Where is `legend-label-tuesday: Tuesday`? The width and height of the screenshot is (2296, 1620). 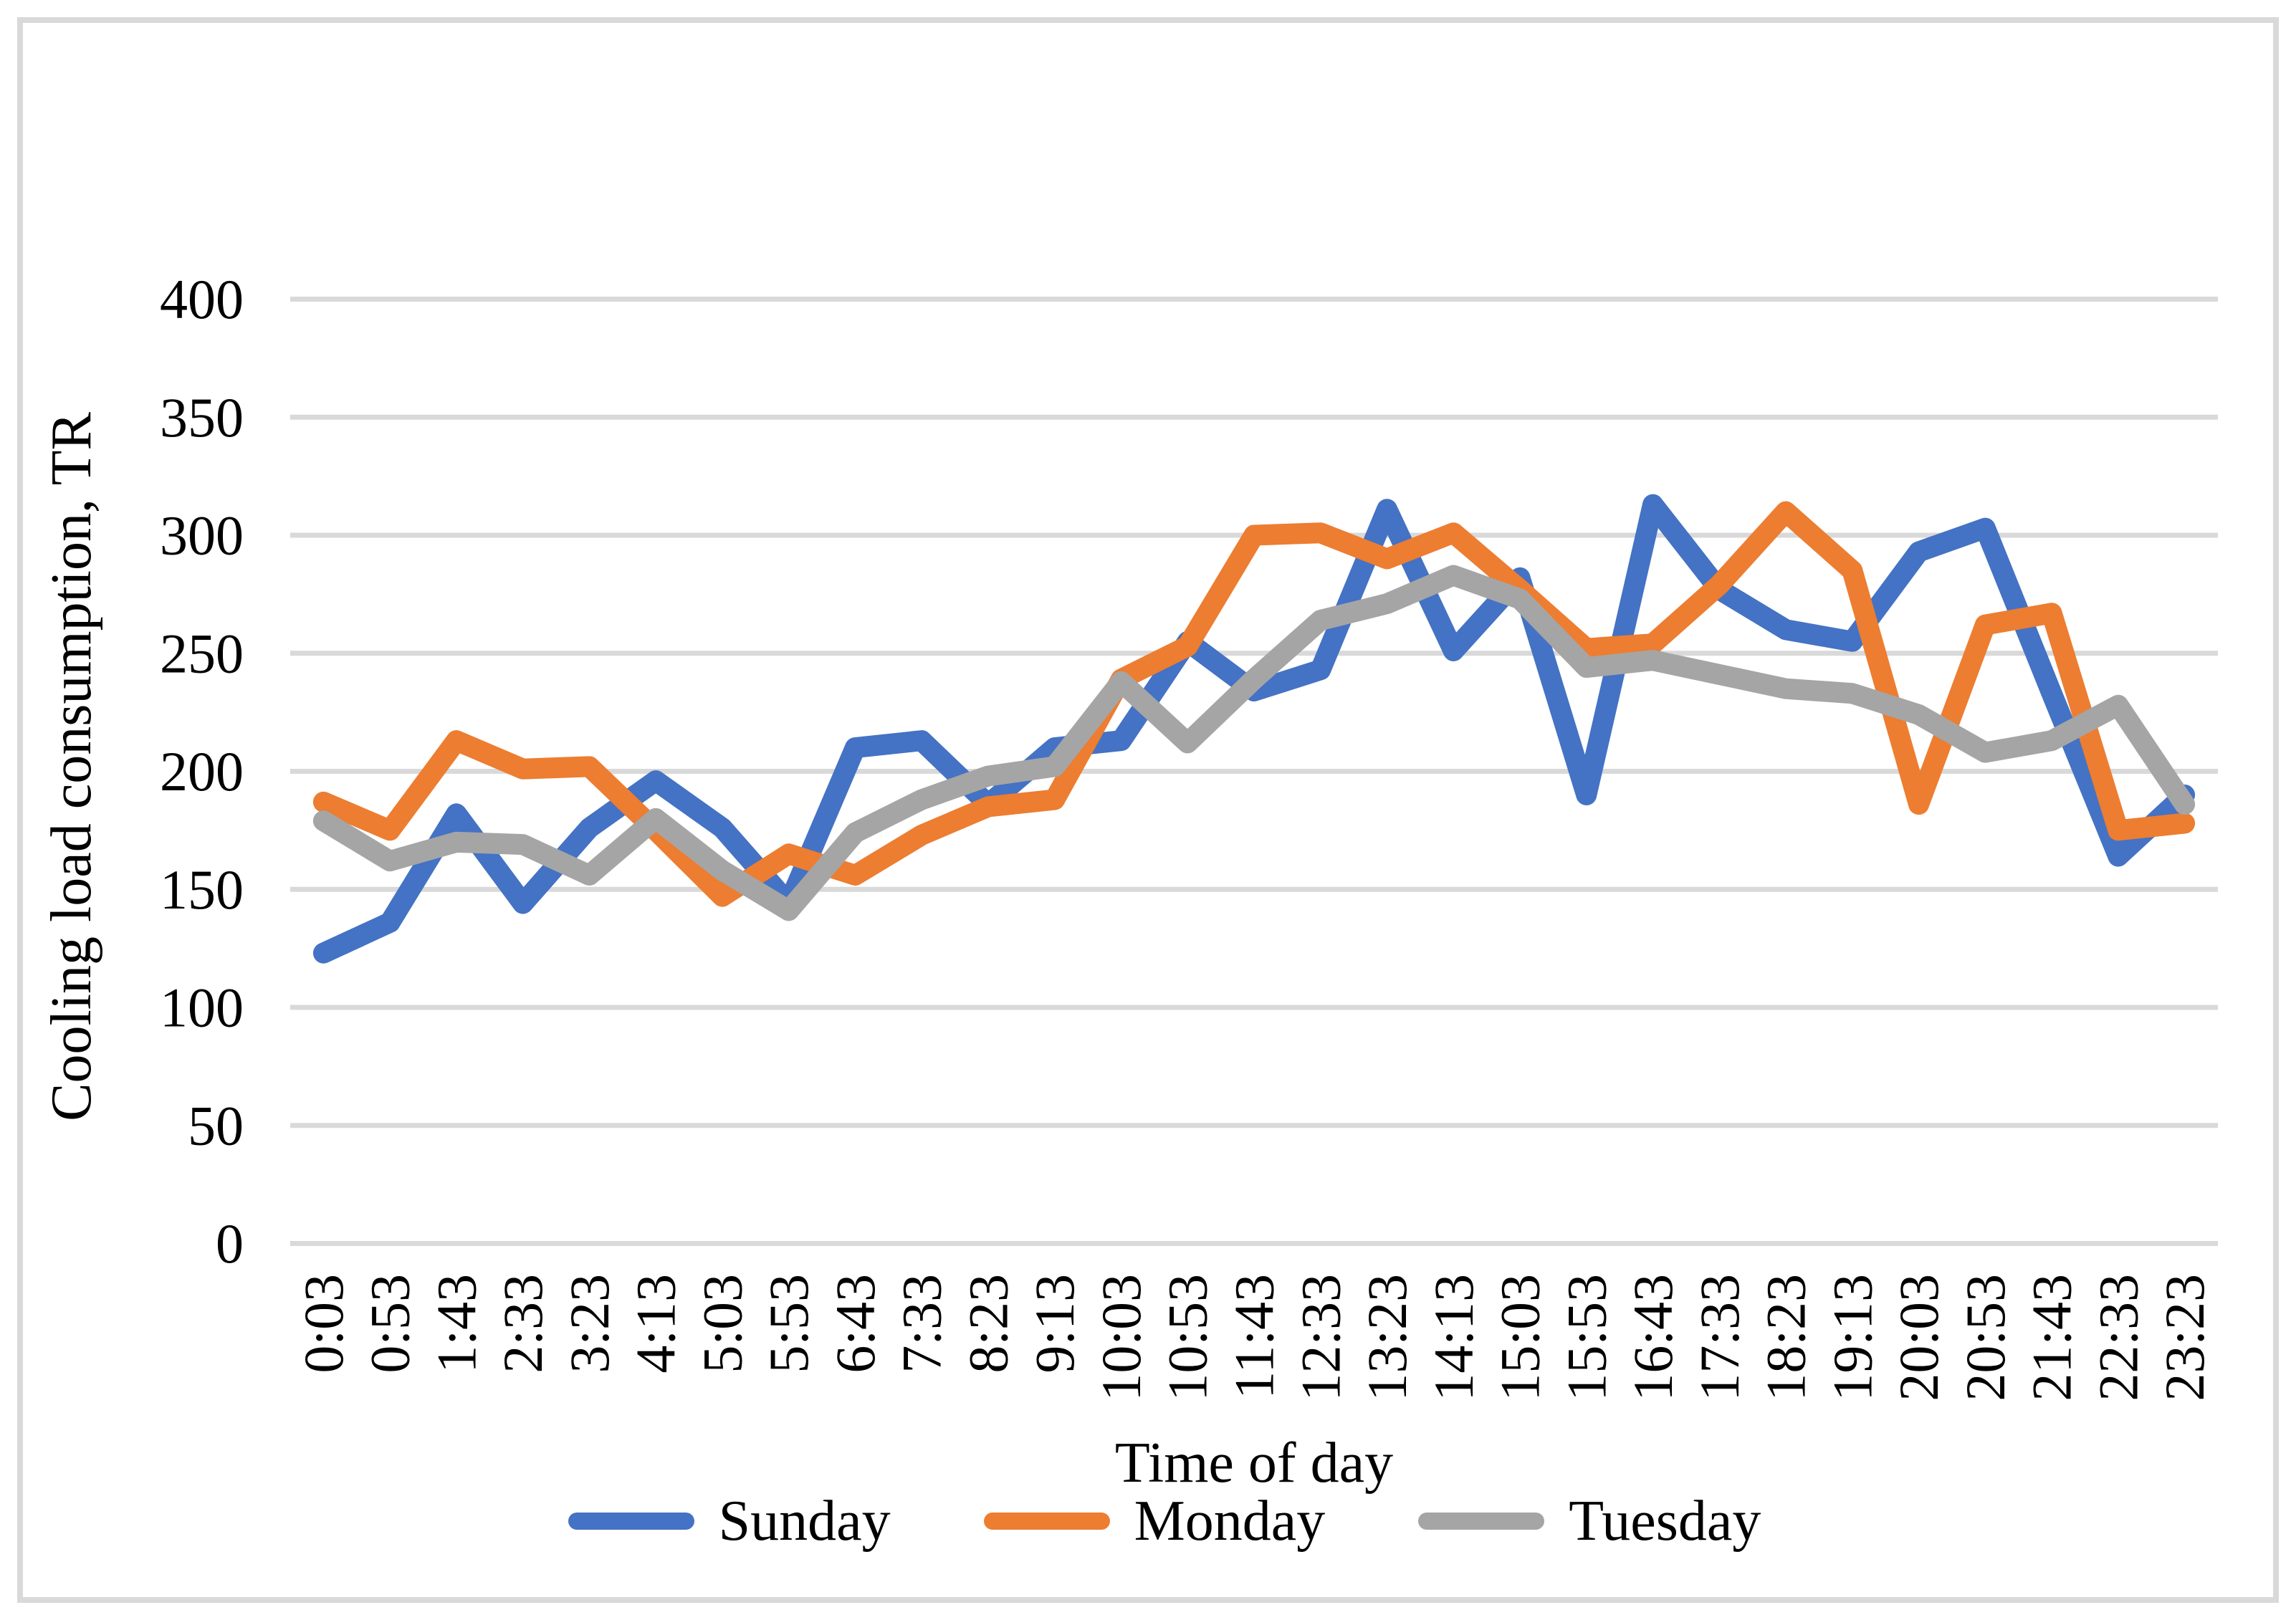 legend-label-tuesday: Tuesday is located at coordinates (1665, 1522).